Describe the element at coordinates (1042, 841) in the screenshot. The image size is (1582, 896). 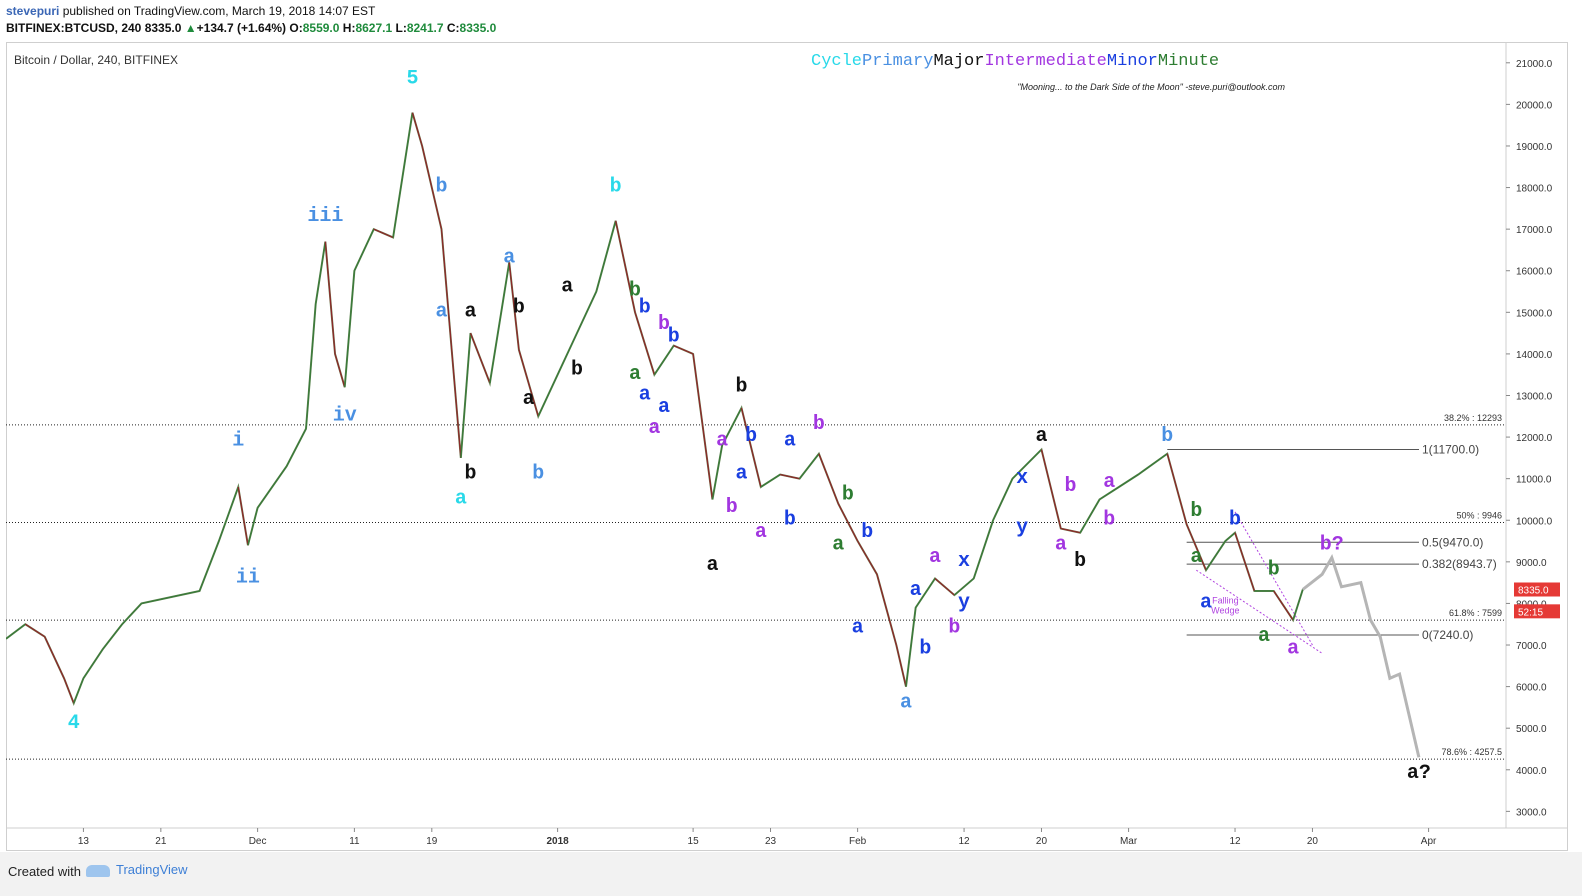
I see `x-tick-label: 20` at that location.